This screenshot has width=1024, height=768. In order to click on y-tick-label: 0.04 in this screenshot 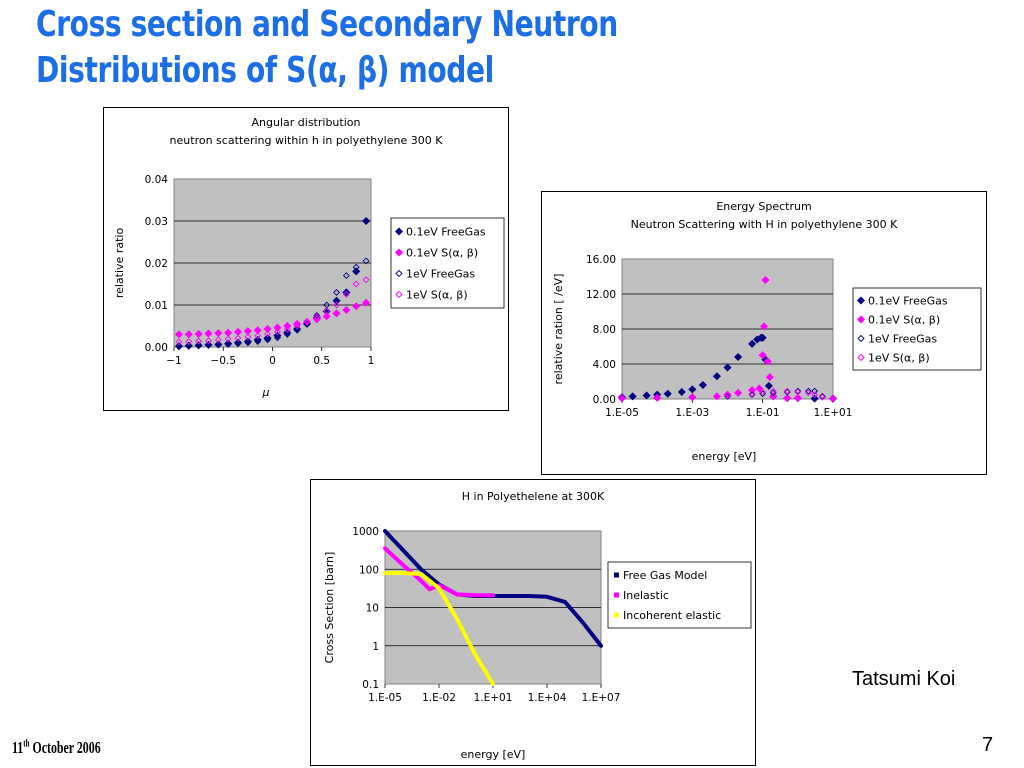, I will do `click(157, 180)`.